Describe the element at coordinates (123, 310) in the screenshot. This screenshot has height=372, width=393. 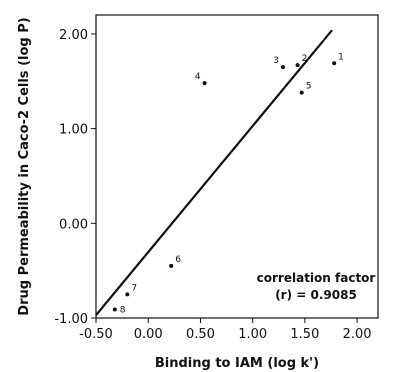
I see `point-label-8: 8` at that location.